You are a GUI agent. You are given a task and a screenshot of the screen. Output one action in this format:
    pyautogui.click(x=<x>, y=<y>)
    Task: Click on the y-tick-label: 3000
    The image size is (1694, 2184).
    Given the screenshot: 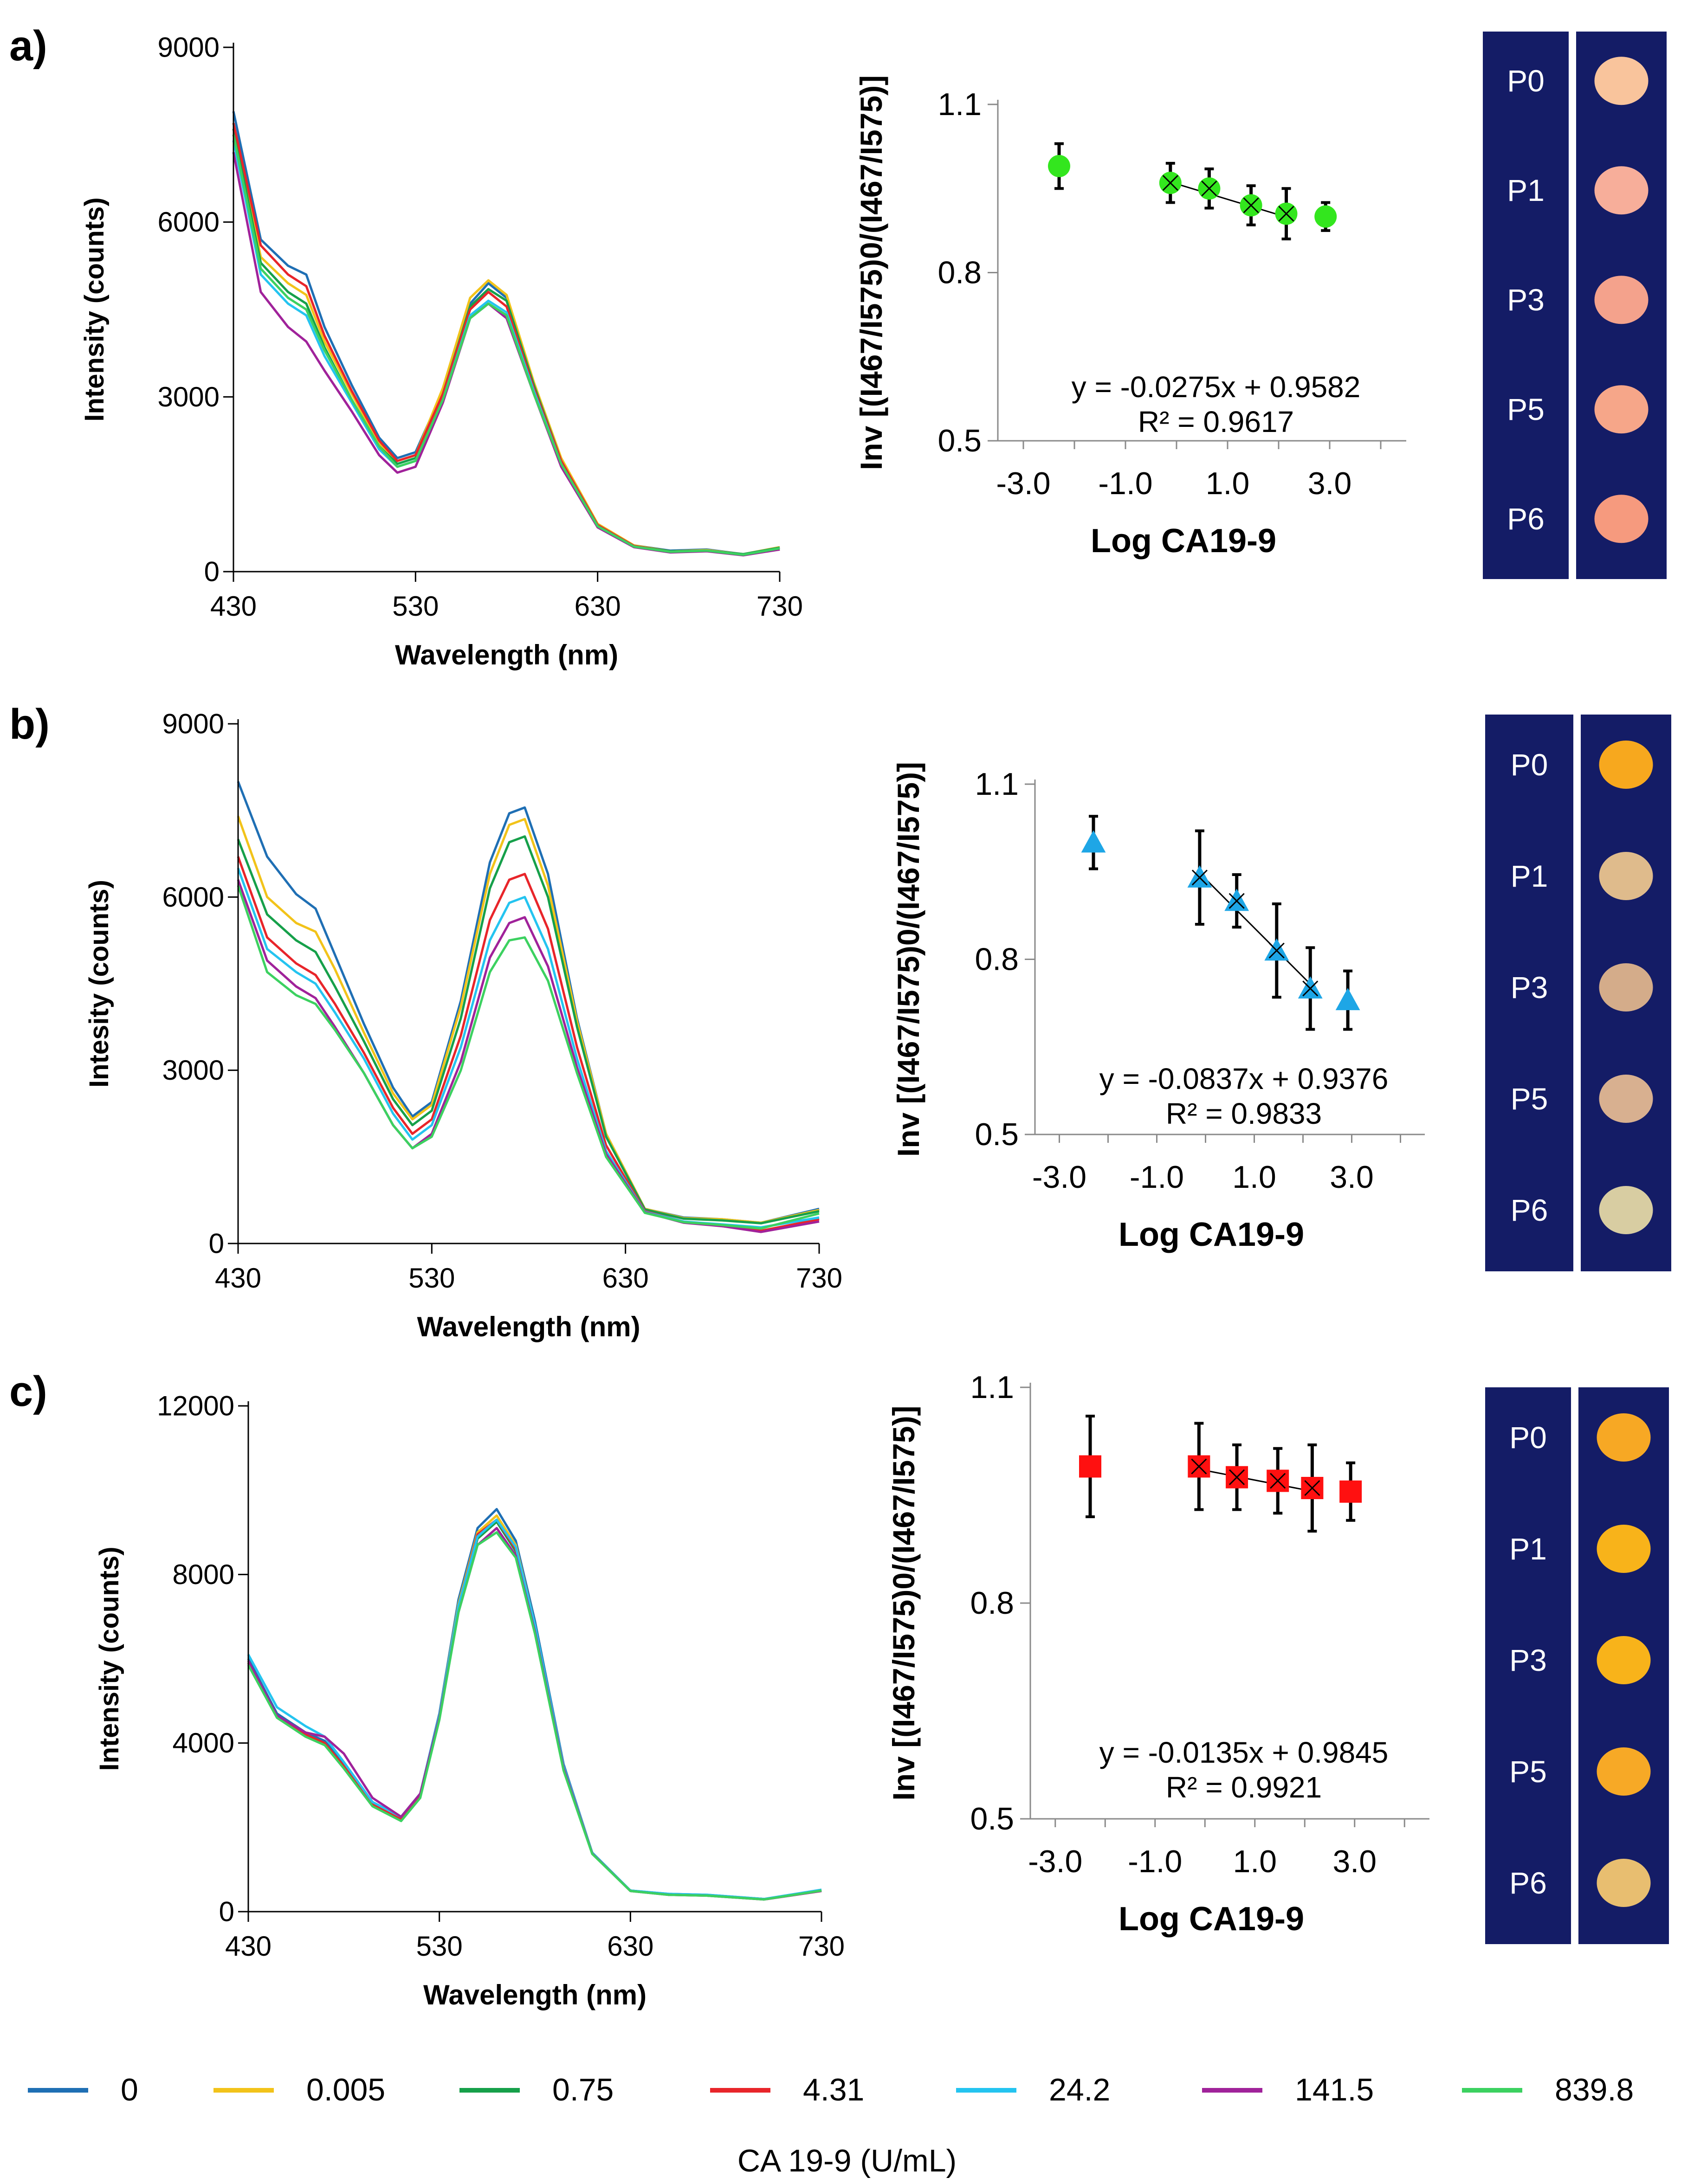 What is the action you would take?
    pyautogui.click(x=193, y=1070)
    